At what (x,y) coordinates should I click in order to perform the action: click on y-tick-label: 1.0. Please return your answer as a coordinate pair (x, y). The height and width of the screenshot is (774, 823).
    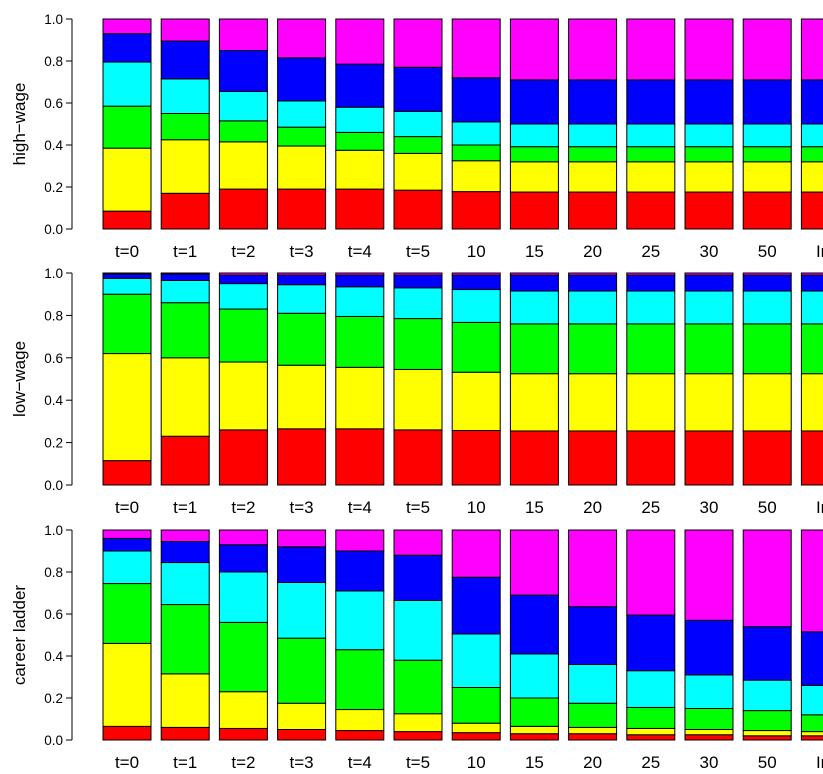
    Looking at the image, I should click on (53, 19).